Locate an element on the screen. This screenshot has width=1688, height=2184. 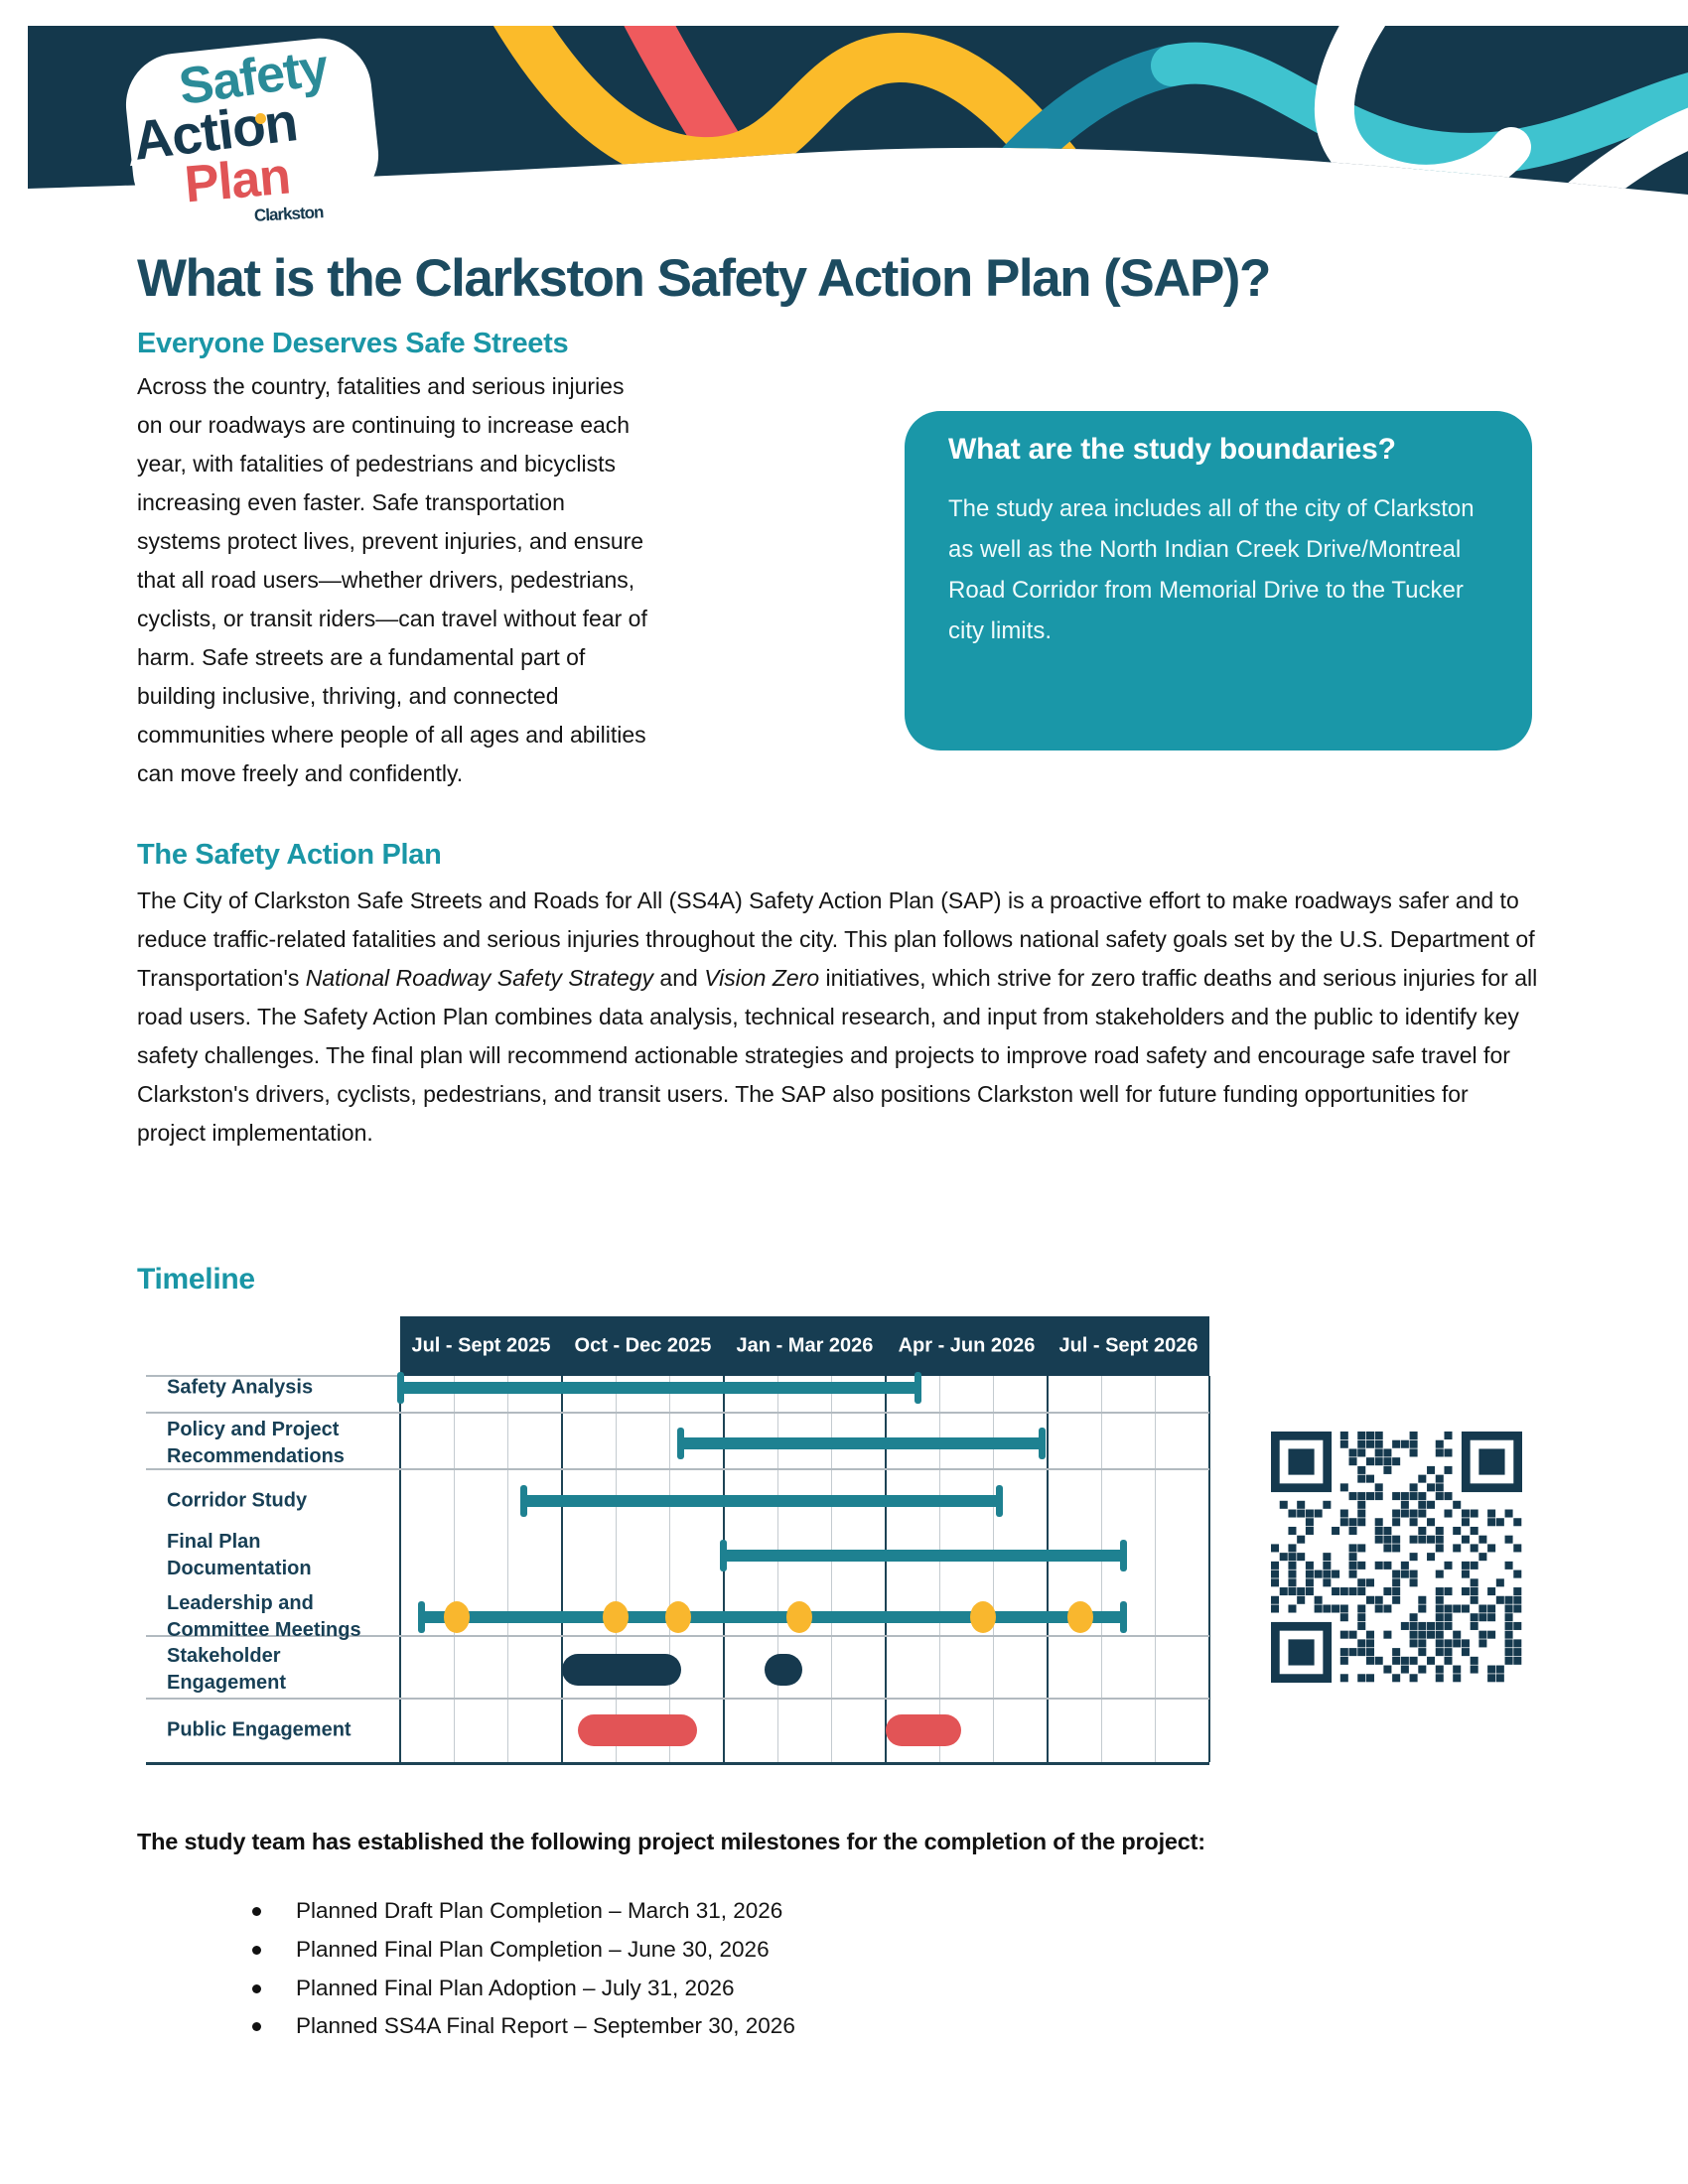
gantt-row-label: Safety Analysis is located at coordinates (240, 1387).